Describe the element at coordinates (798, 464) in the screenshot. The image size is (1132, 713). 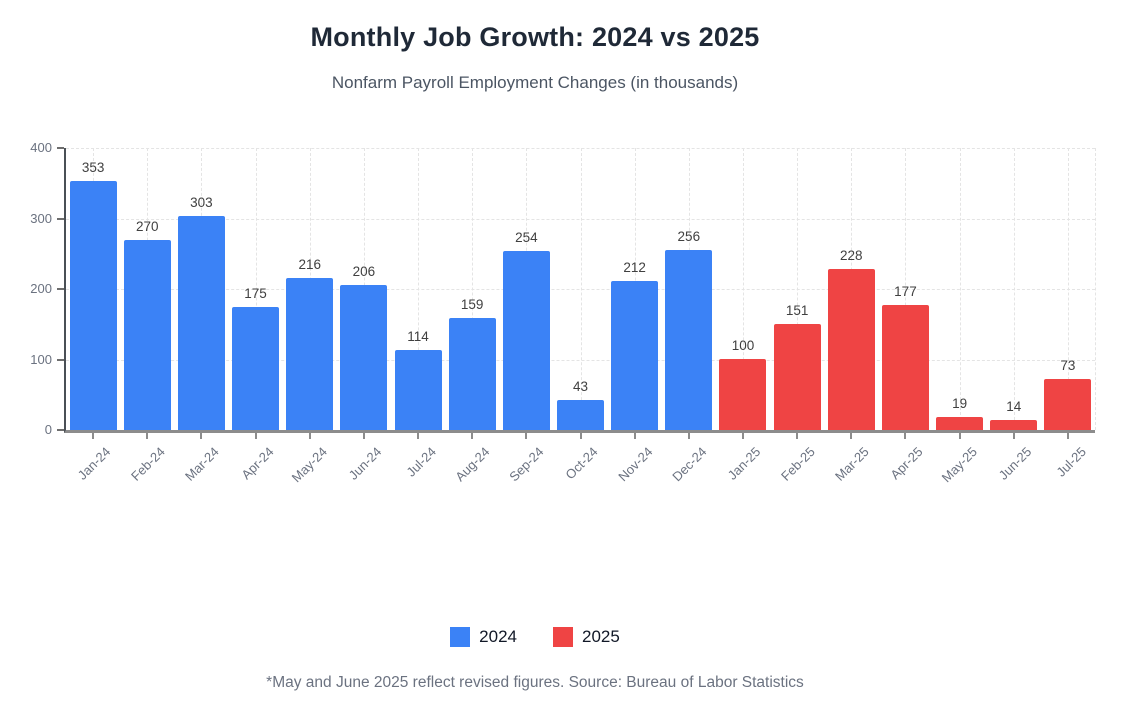
I see `x-axis-label: Feb-25` at that location.